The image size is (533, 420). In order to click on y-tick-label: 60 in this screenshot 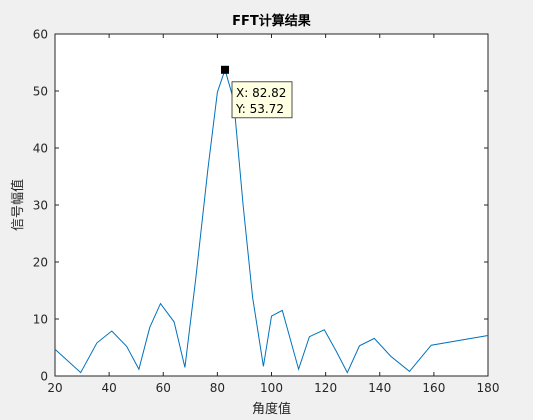, I will do `click(40, 35)`.